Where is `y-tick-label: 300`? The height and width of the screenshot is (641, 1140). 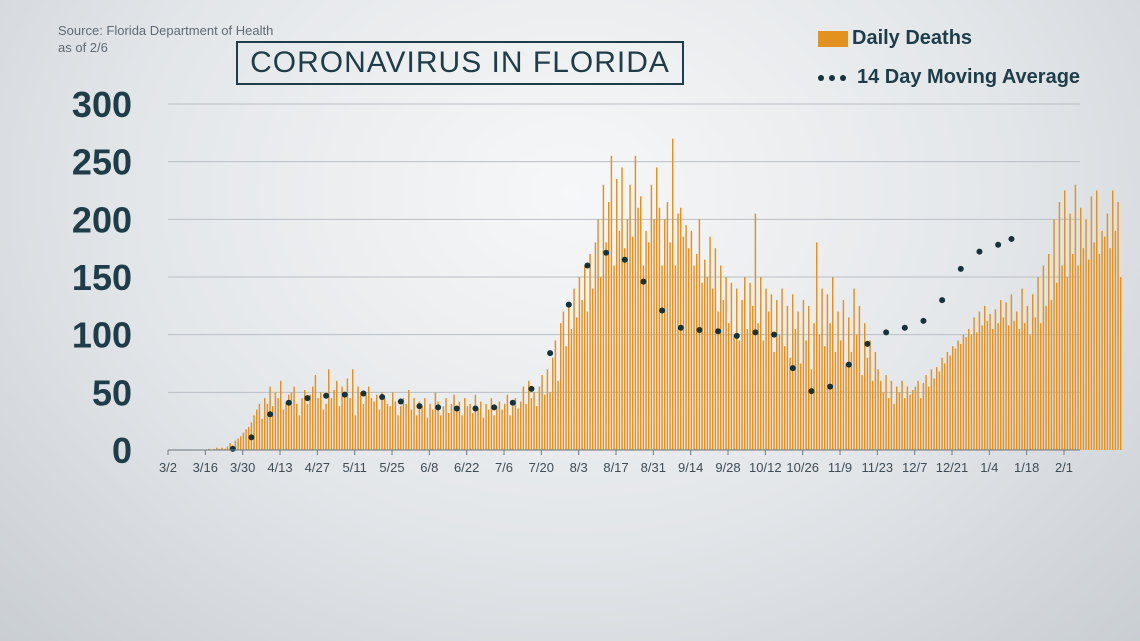 y-tick-label: 300 is located at coordinates (102, 104).